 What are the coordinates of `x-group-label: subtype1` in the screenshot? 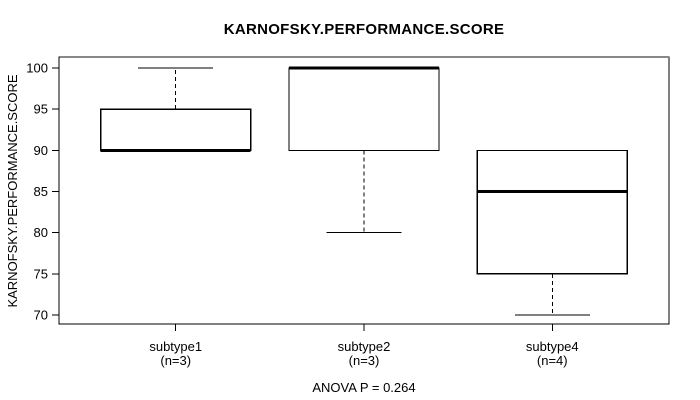 It's located at (175, 346).